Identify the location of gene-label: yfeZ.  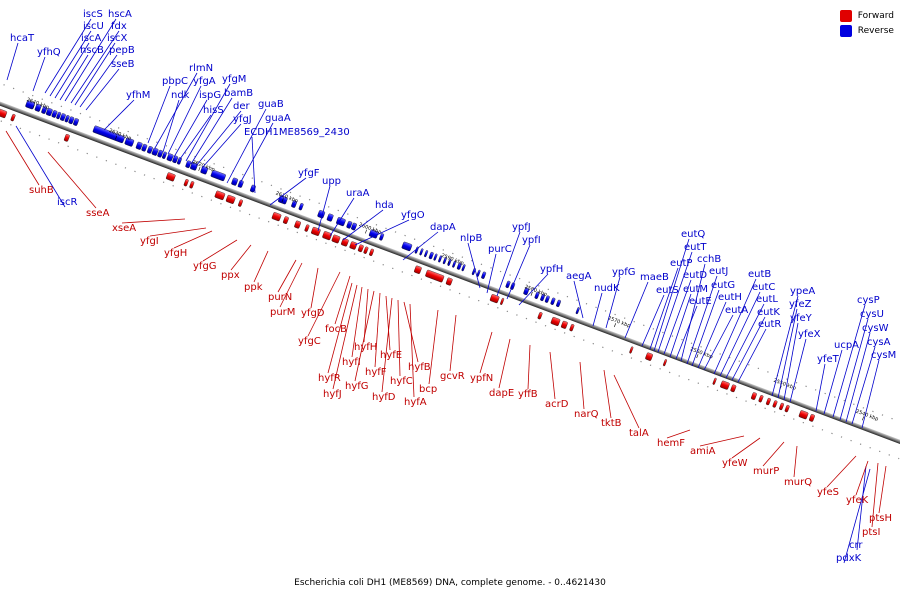
(800, 304).